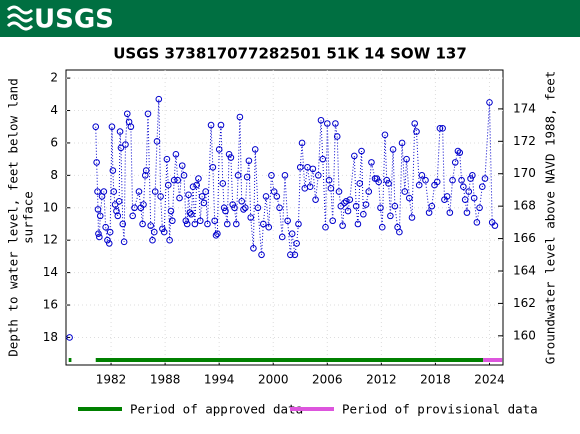  I want to click on y-tick-label: 6, so click(54, 142).